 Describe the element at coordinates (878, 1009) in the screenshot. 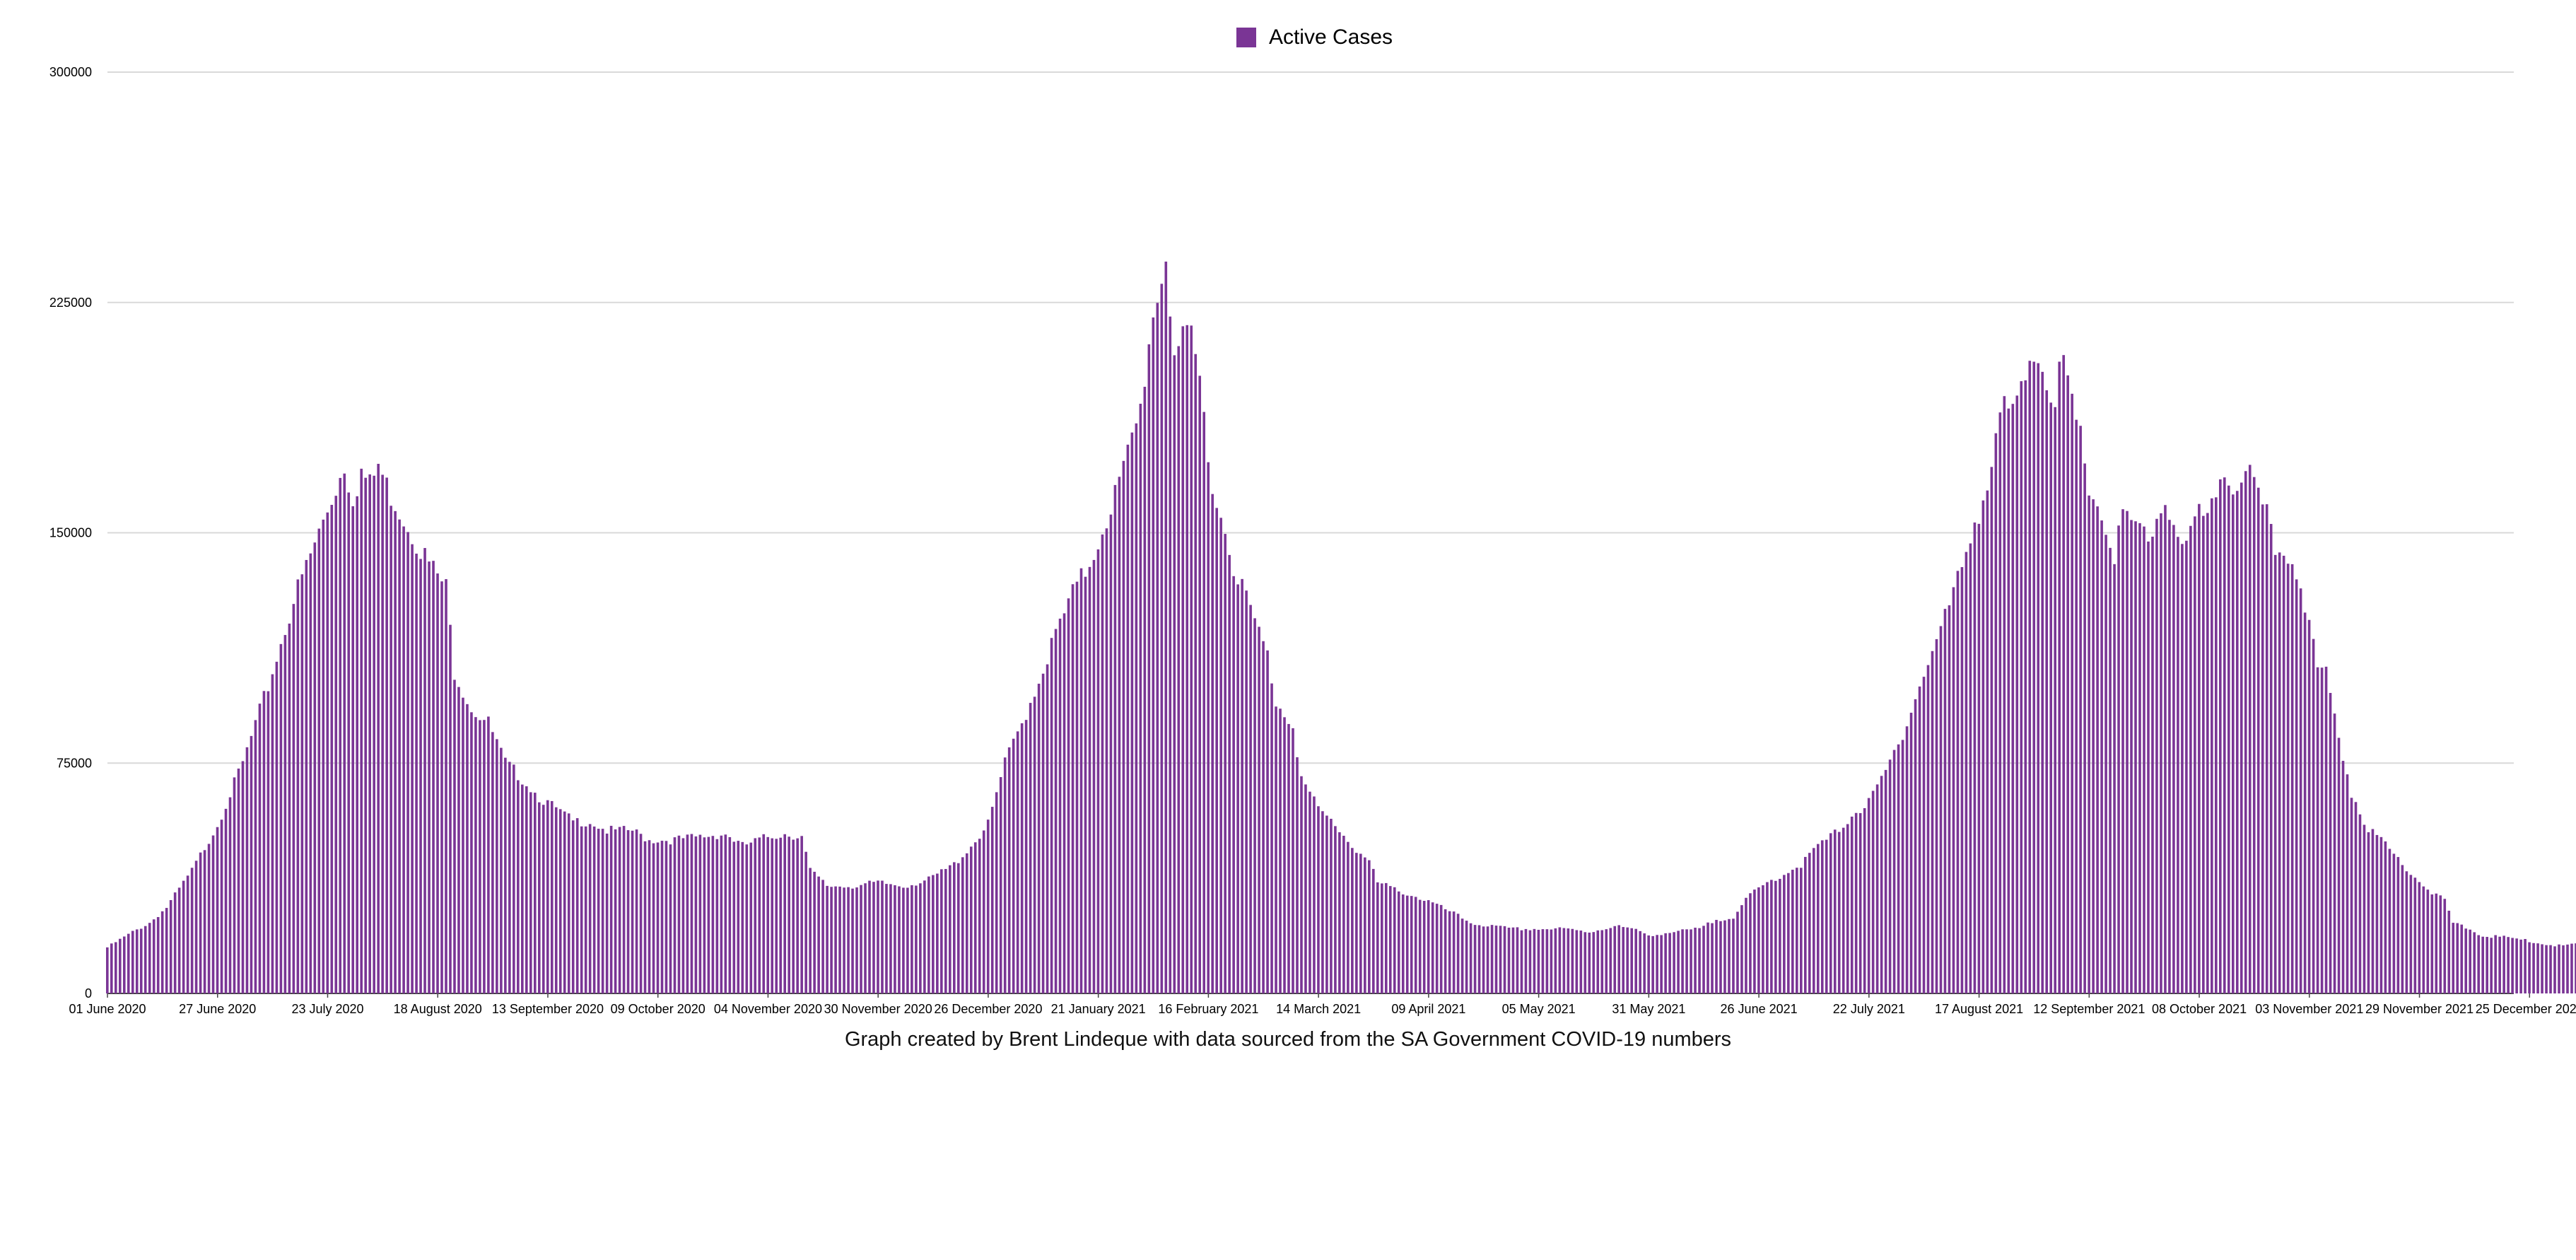

I see `x-tick-label: 30 November 2020` at that location.